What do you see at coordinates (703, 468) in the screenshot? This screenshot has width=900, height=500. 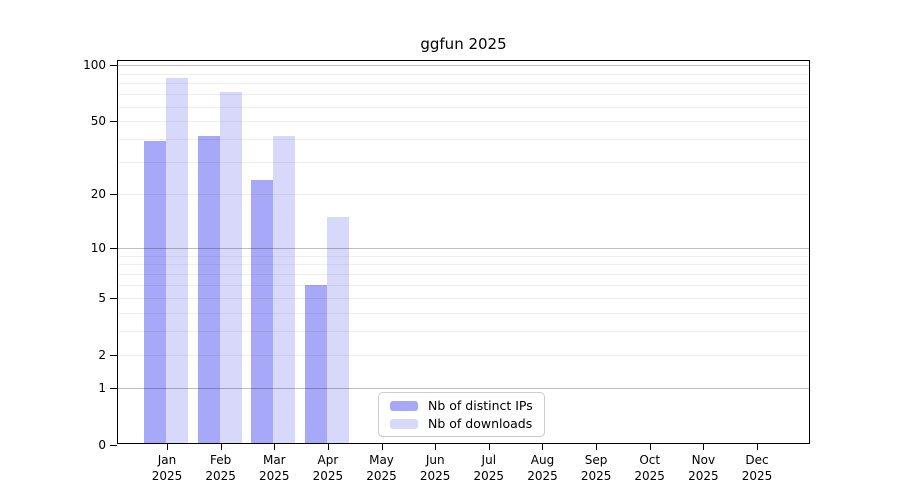 I see `x-tick-label: Nov 2025` at bounding box center [703, 468].